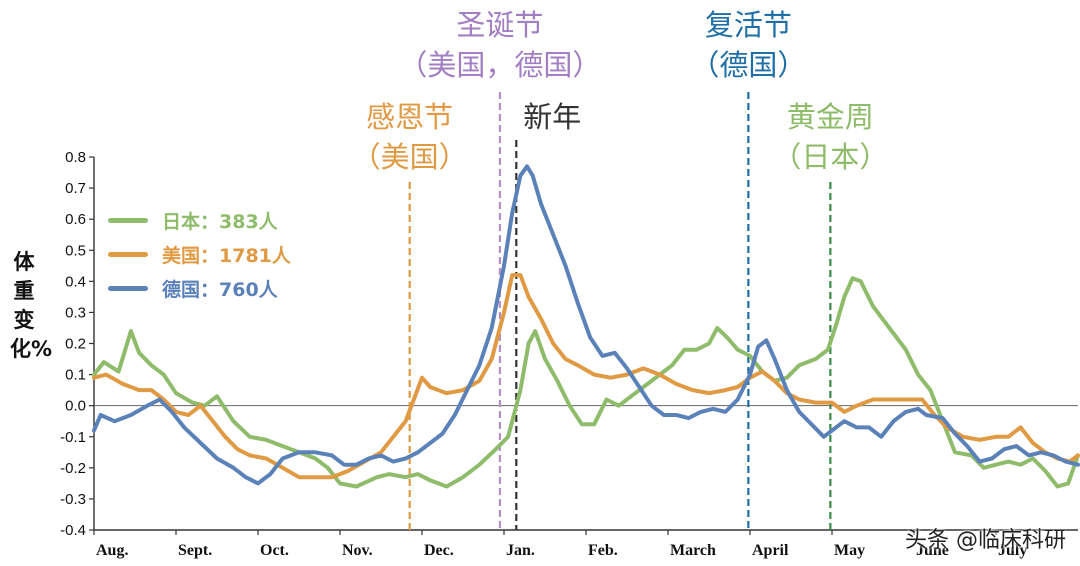 This screenshot has height=566, width=1080. What do you see at coordinates (985, 540) in the screenshot?
I see `watermark: 头条 @临床科研` at bounding box center [985, 540].